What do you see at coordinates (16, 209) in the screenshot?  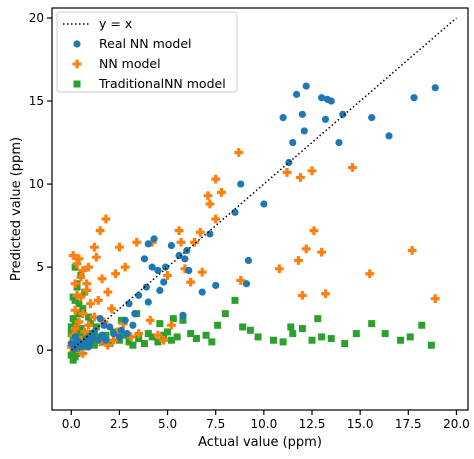 I see `y-axis-label: Predicted value (ppm)` at bounding box center [16, 209].